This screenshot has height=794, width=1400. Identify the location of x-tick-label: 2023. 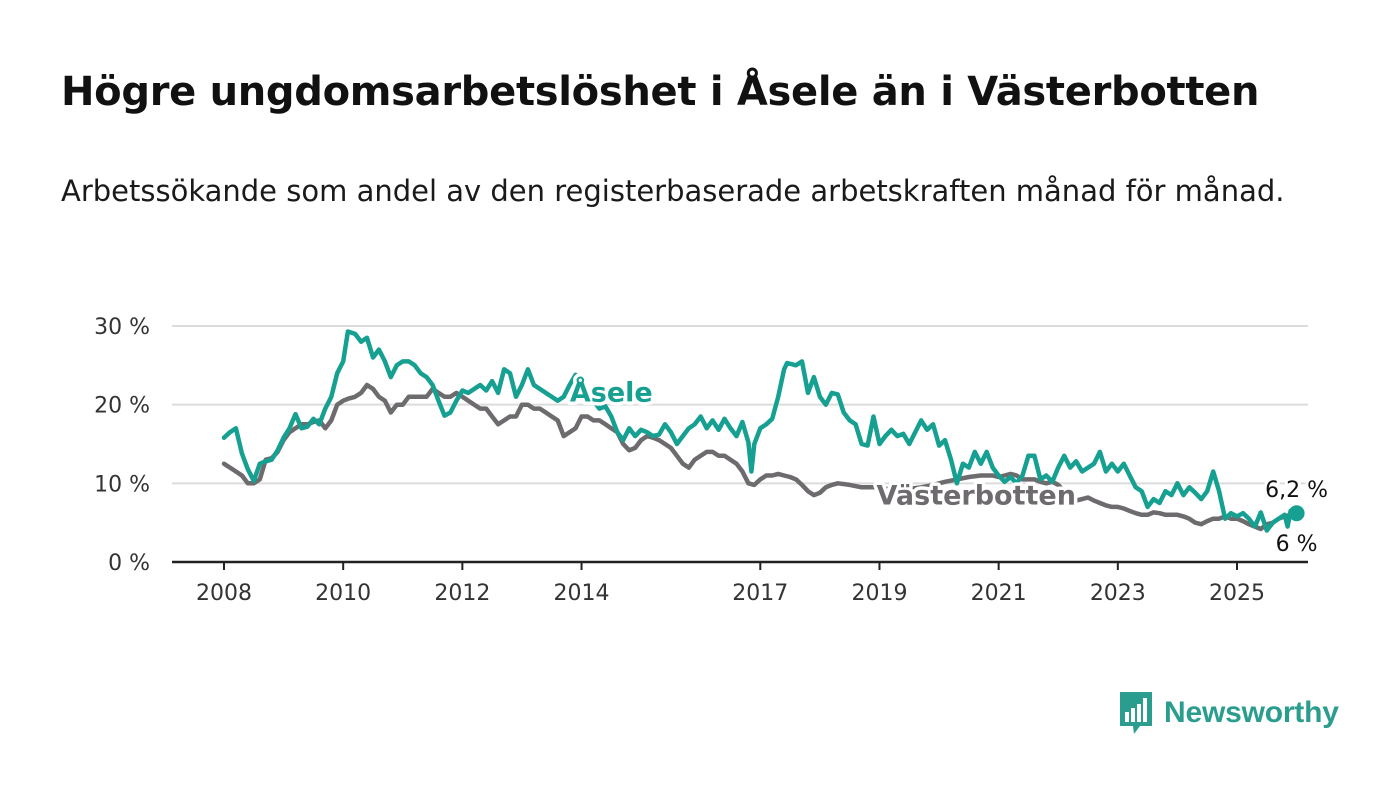
(1118, 593).